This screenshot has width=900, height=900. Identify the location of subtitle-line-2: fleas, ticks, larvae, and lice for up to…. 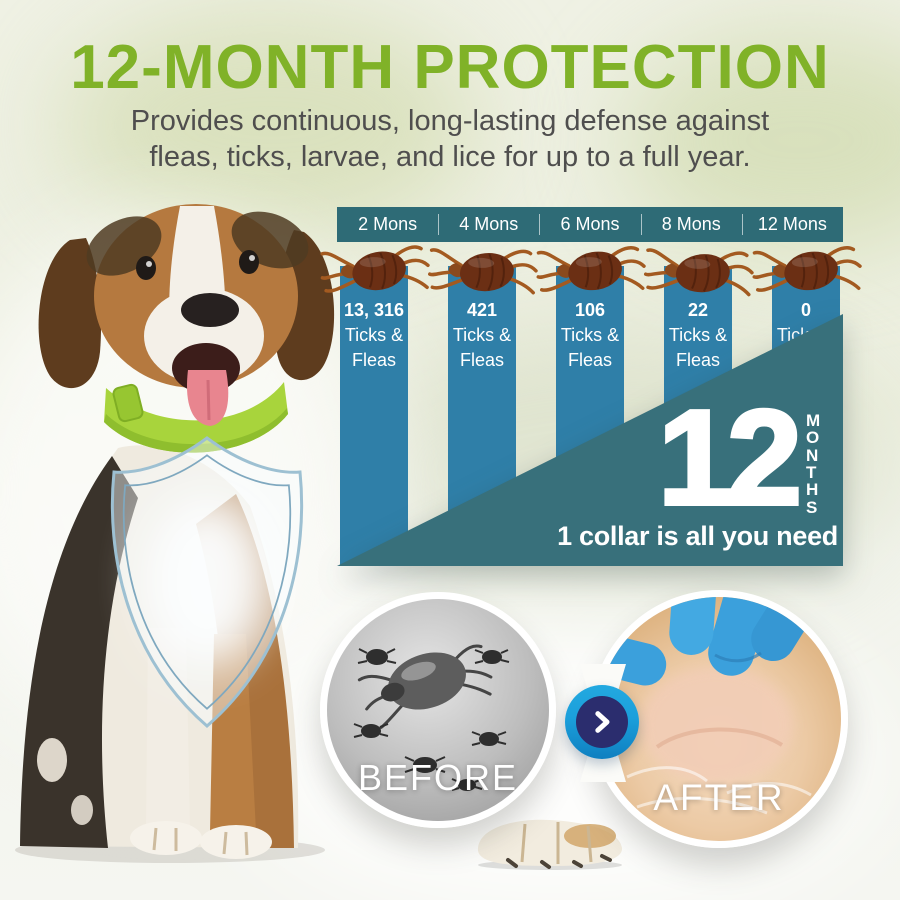
(450, 156).